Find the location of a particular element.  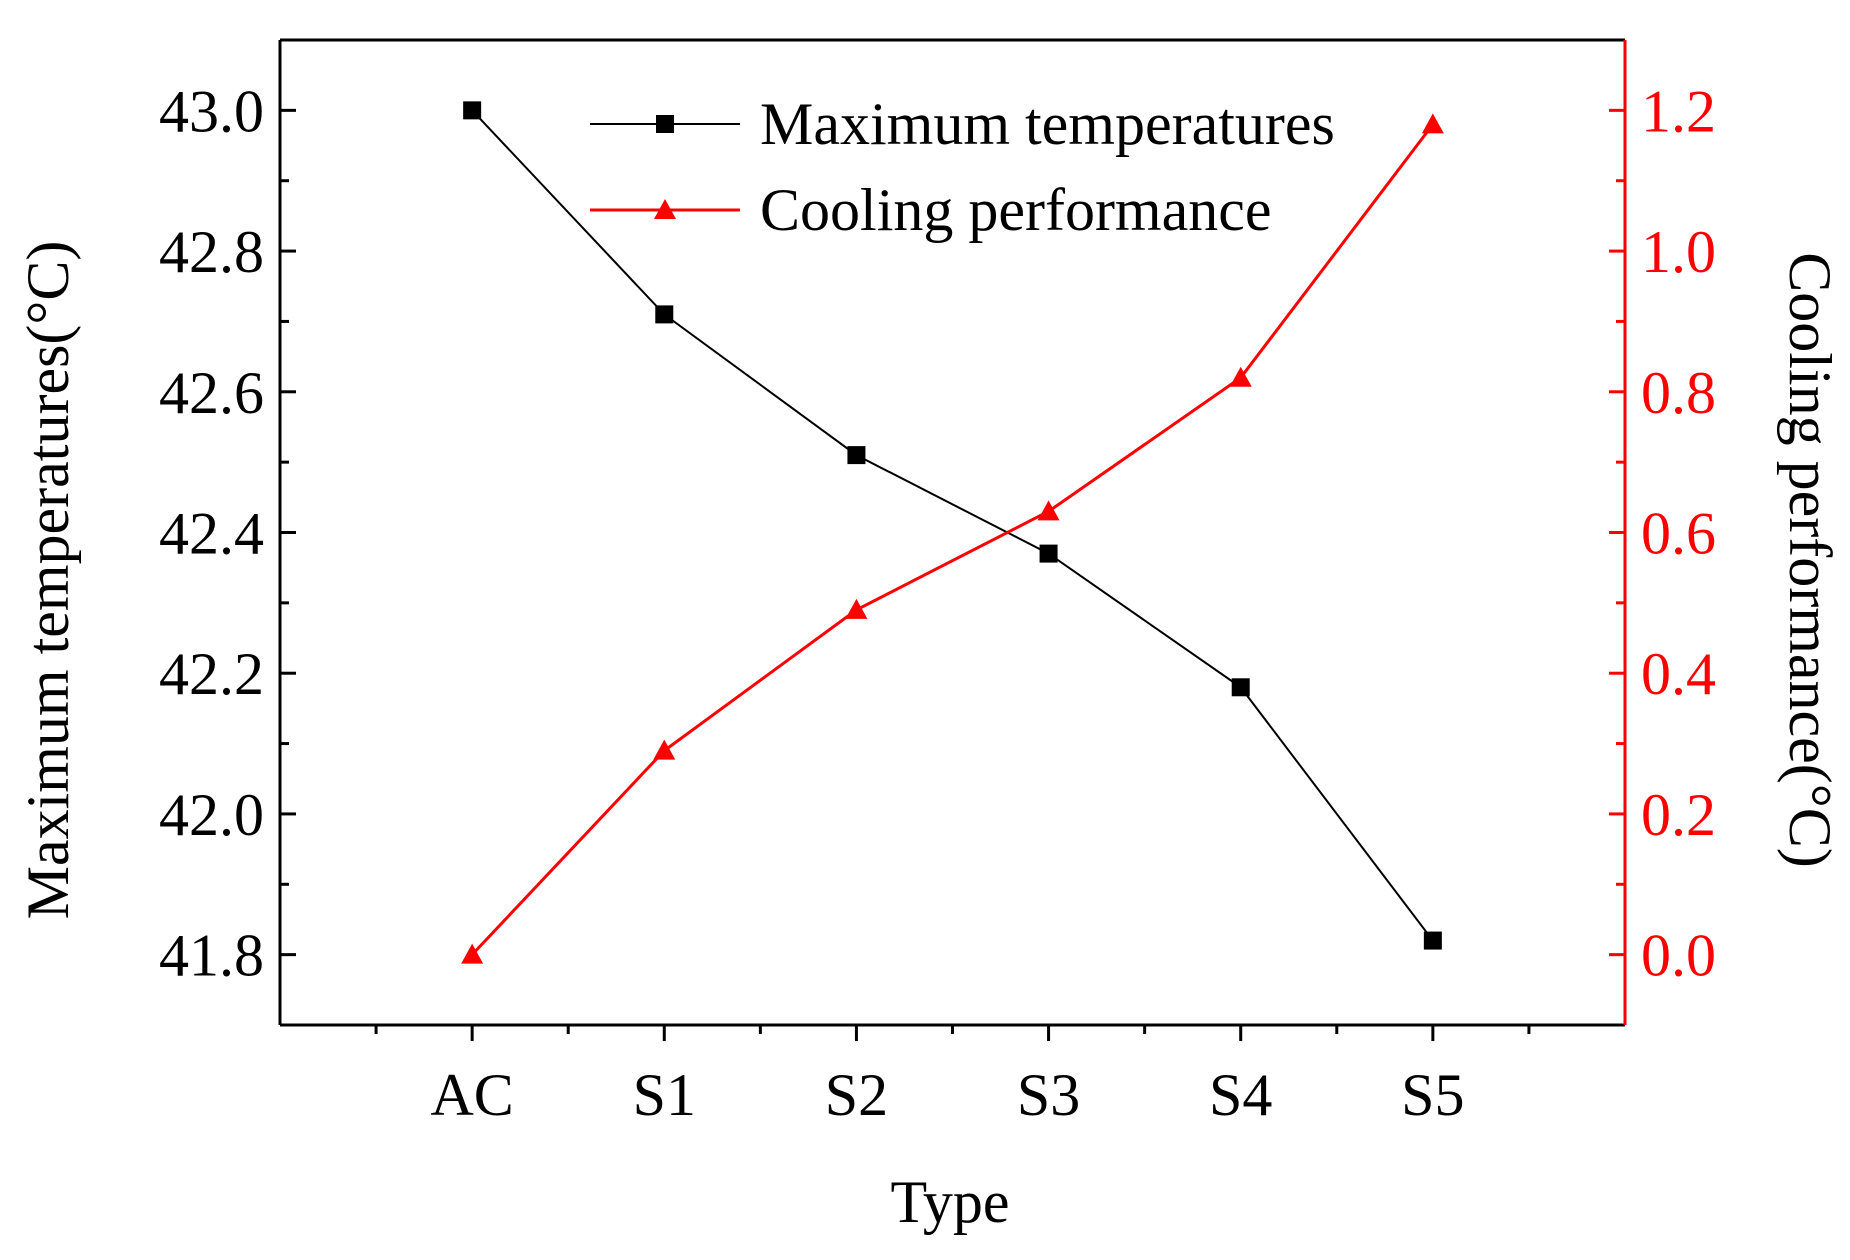

right-tick-label: 1.0 is located at coordinates (1678, 252).